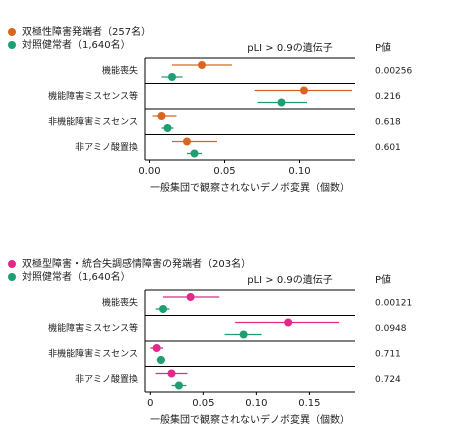 This screenshot has height=441, width=449. Describe the element at coordinates (391, 329) in the screenshot. I see `p-value: 0.0948` at that location.